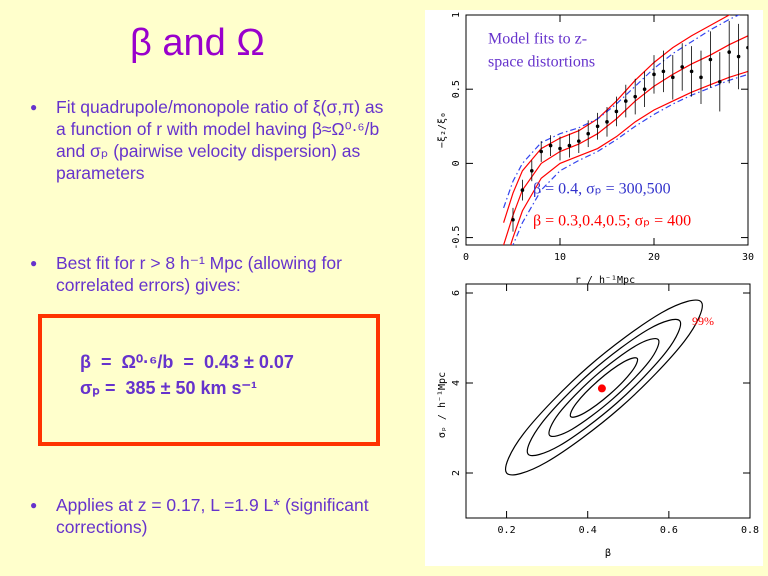 The image size is (768, 576). Describe the element at coordinates (612, 221) in the screenshot. I see `annotation: β = 0.3,0.4,0.5; σₚ = 400` at that location.